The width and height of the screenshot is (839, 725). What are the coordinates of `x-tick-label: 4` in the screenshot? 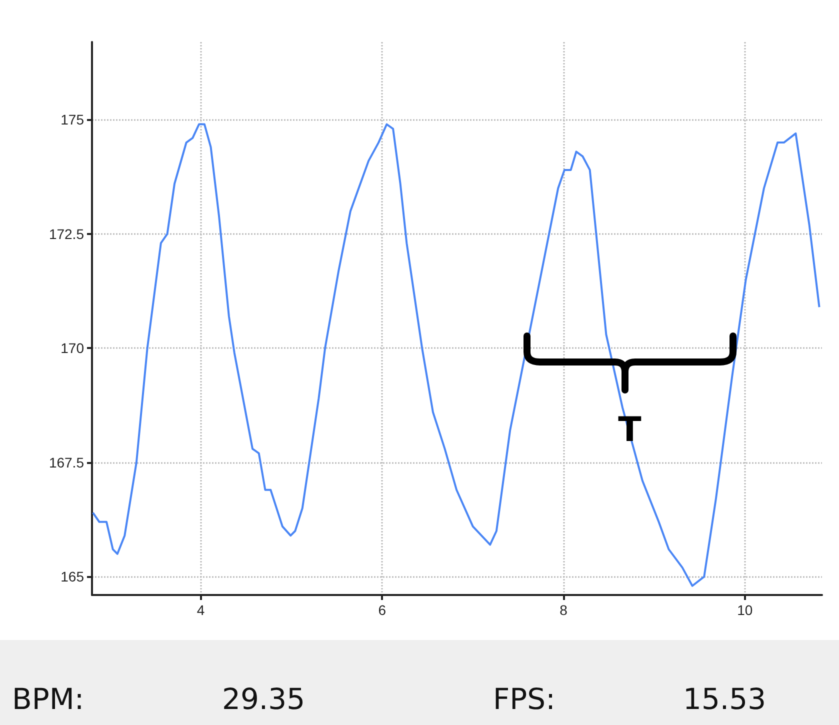 It's located at (200, 610).